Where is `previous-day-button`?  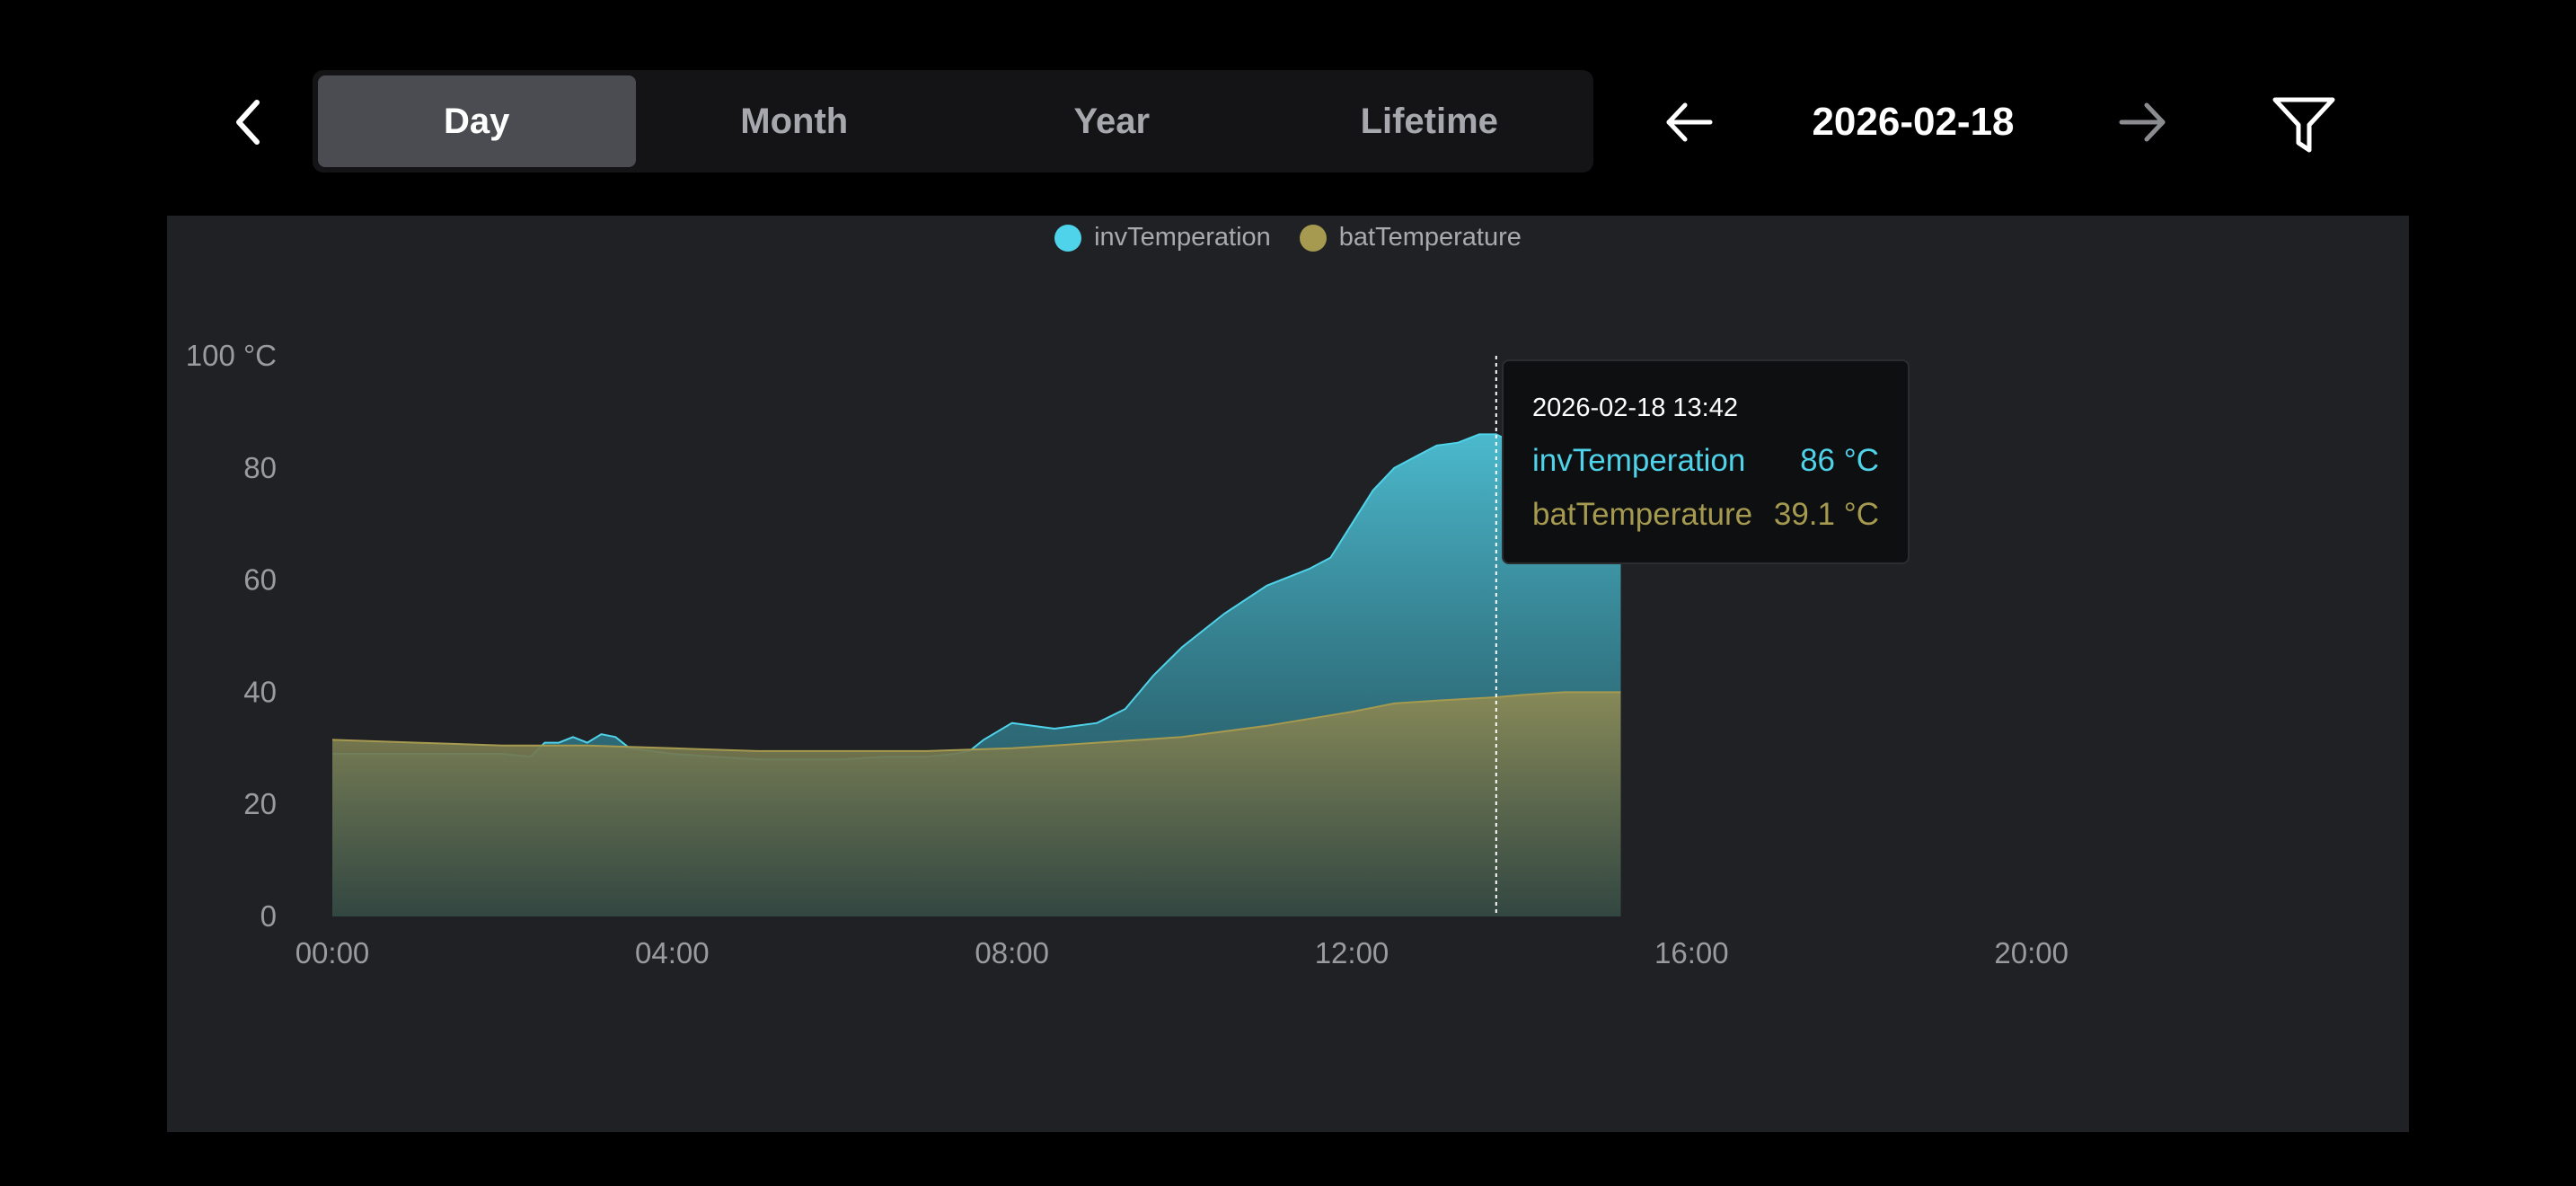 previous-day-button is located at coordinates (1689, 122).